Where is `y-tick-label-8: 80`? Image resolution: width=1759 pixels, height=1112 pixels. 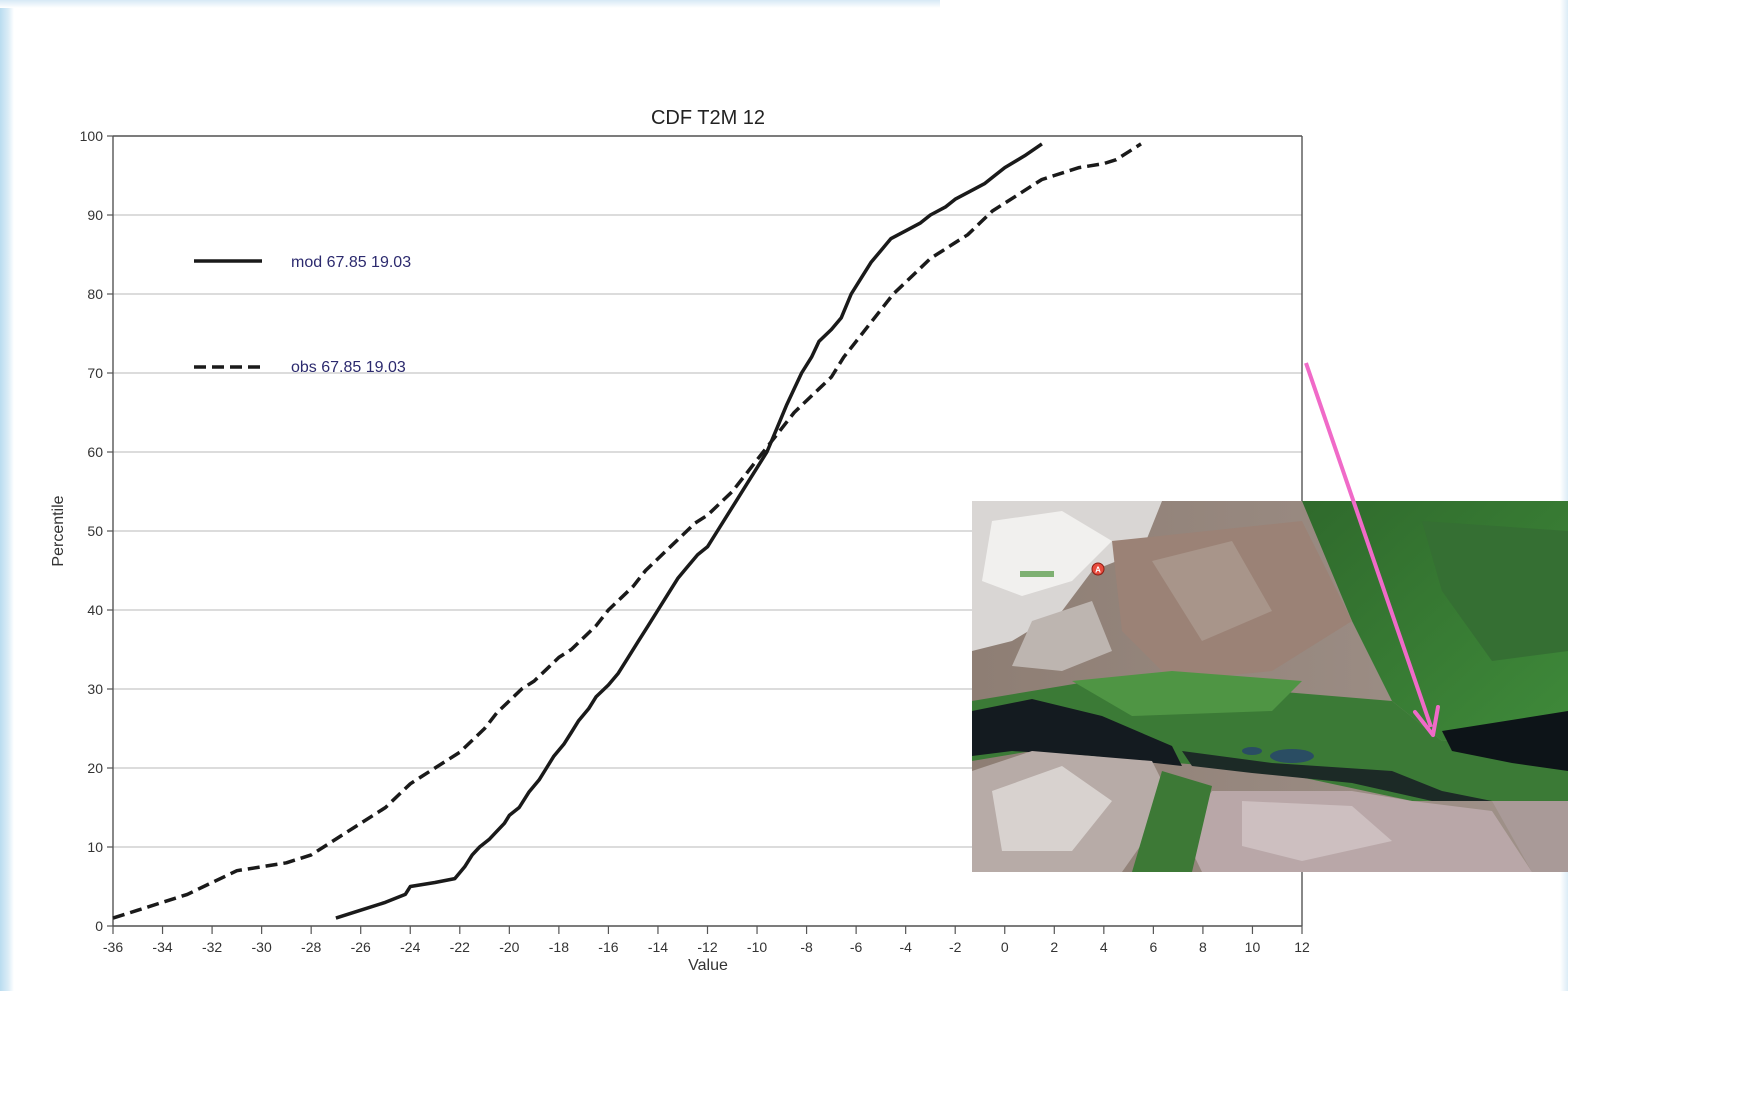
y-tick-label-8: 80 is located at coordinates (95, 294).